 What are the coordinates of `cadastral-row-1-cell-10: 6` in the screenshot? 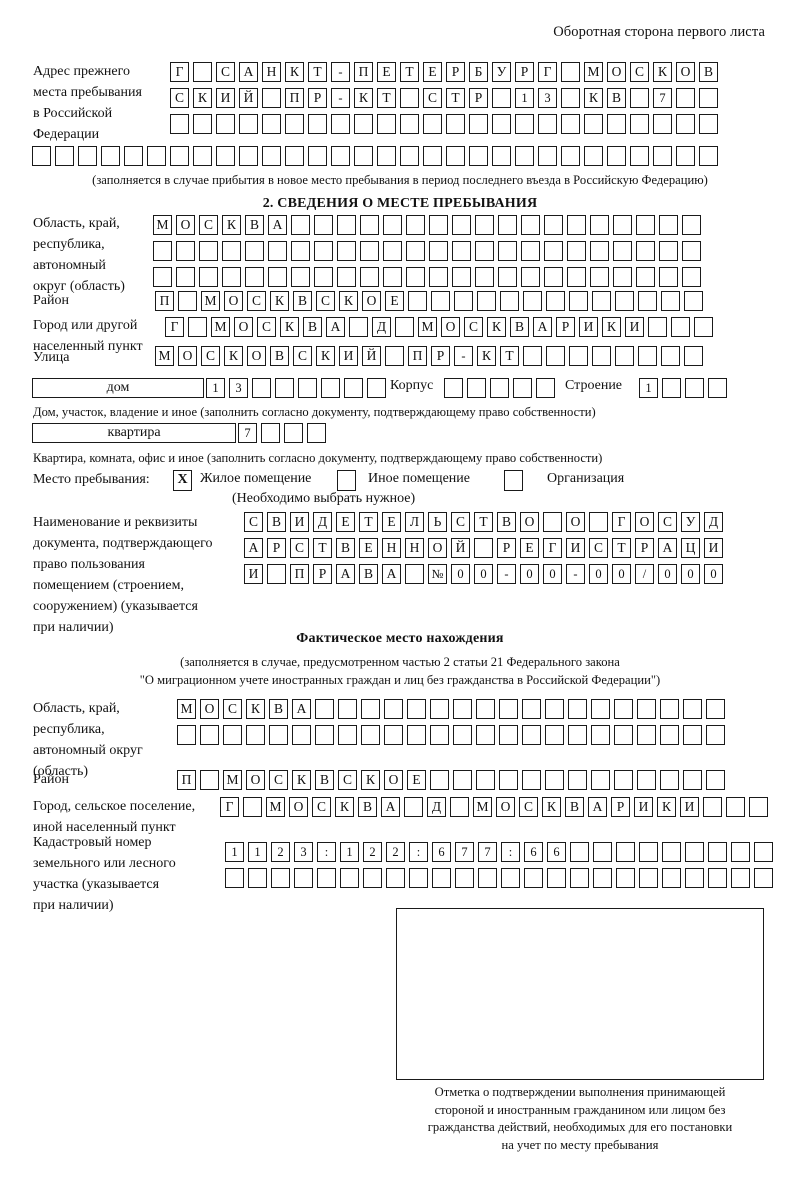 It's located at (441, 852).